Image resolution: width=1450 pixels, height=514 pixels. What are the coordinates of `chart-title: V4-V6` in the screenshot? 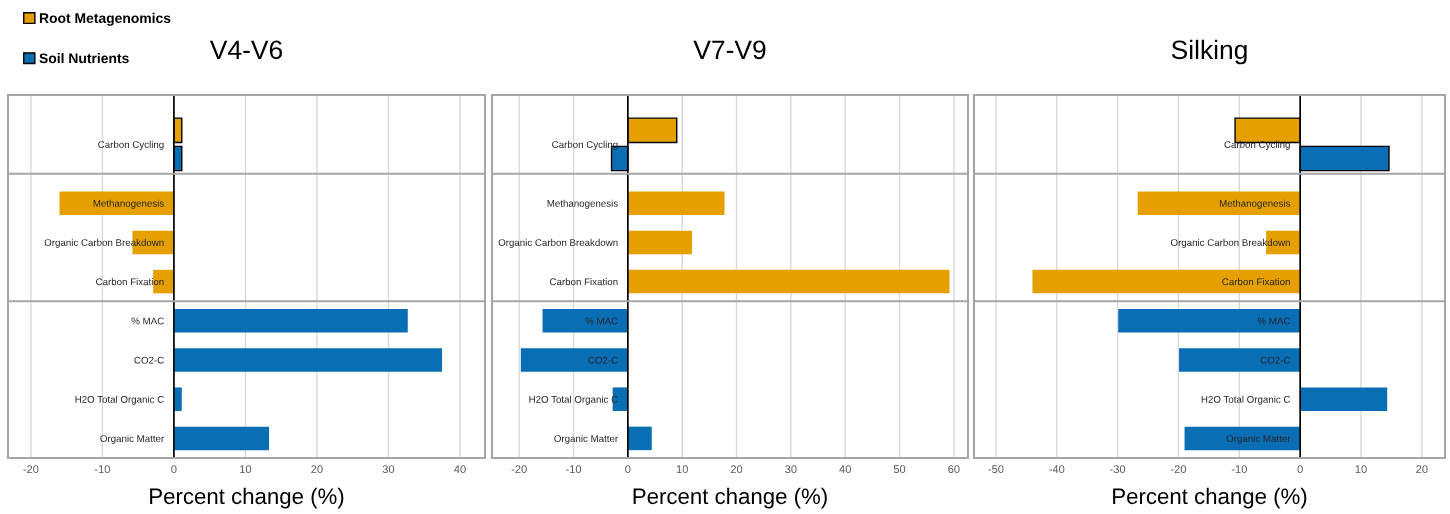 It's located at (246, 50).